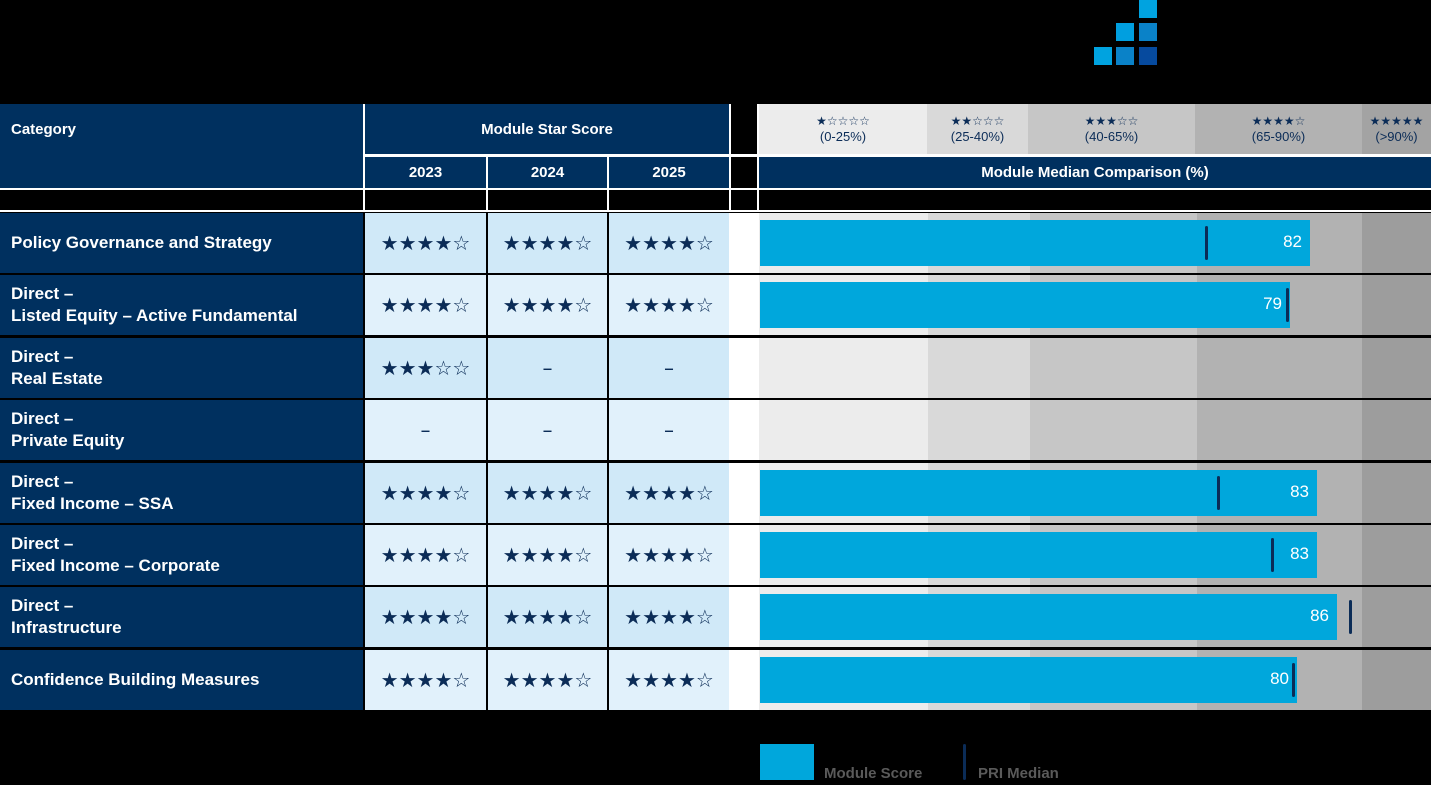 Image resolution: width=1431 pixels, height=785 pixels. What do you see at coordinates (1292, 241) in the screenshot?
I see `module-score-value: 82` at bounding box center [1292, 241].